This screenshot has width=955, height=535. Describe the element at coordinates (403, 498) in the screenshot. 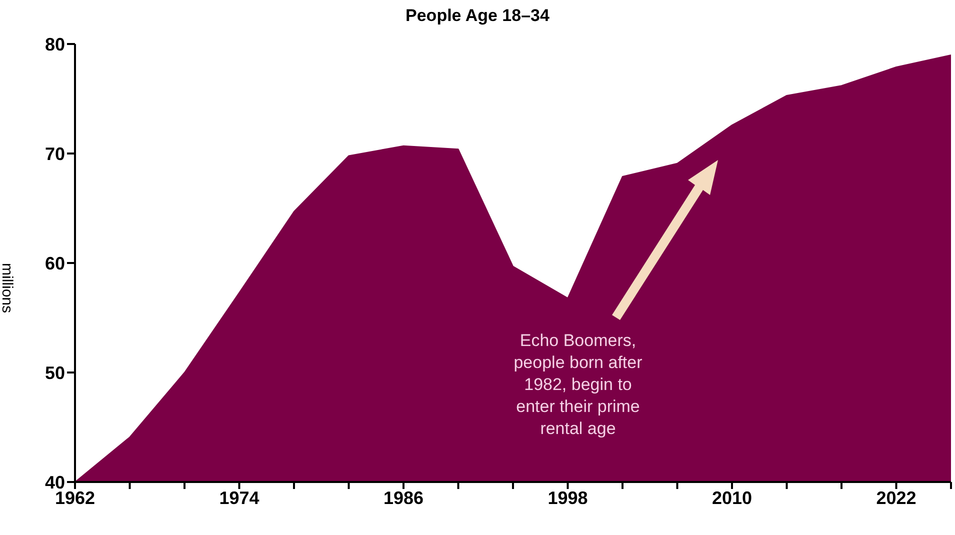

I see `x-tick-label: 1986` at that location.